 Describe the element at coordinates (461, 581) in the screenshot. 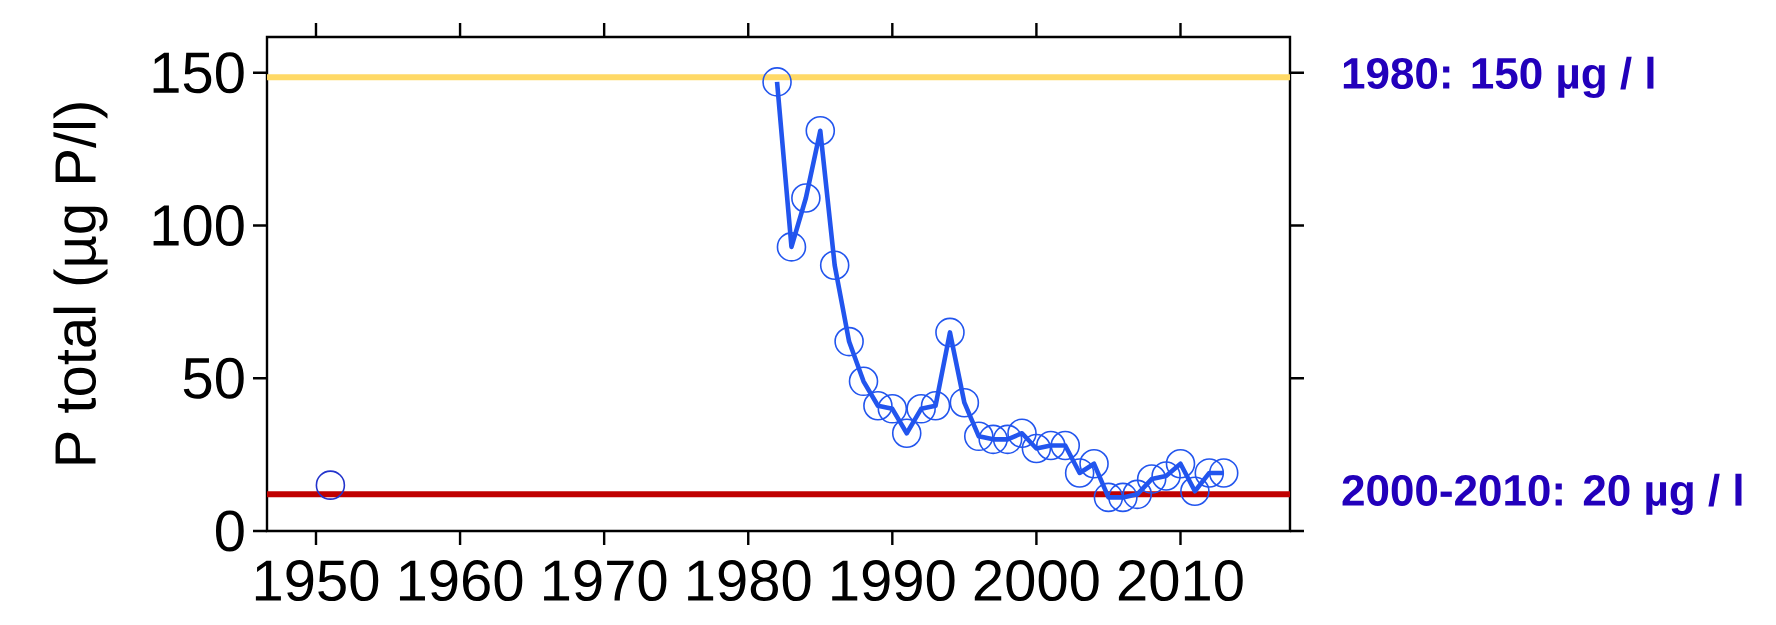

I see `x-tick-label: 1960` at that location.